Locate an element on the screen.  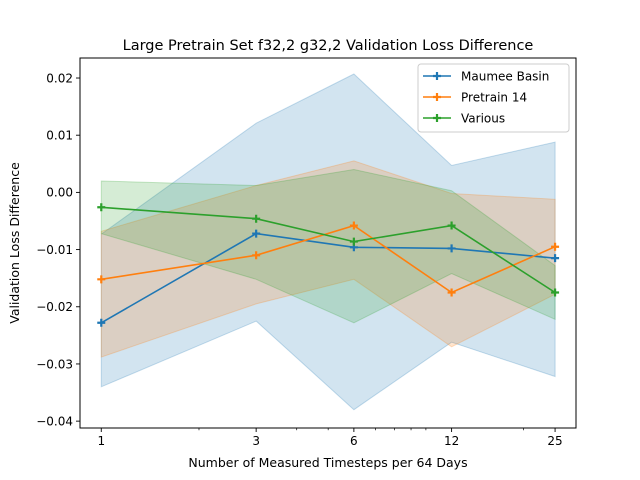
legend: Maumee Basin Pretrain 14 Various is located at coordinates (493, 98).